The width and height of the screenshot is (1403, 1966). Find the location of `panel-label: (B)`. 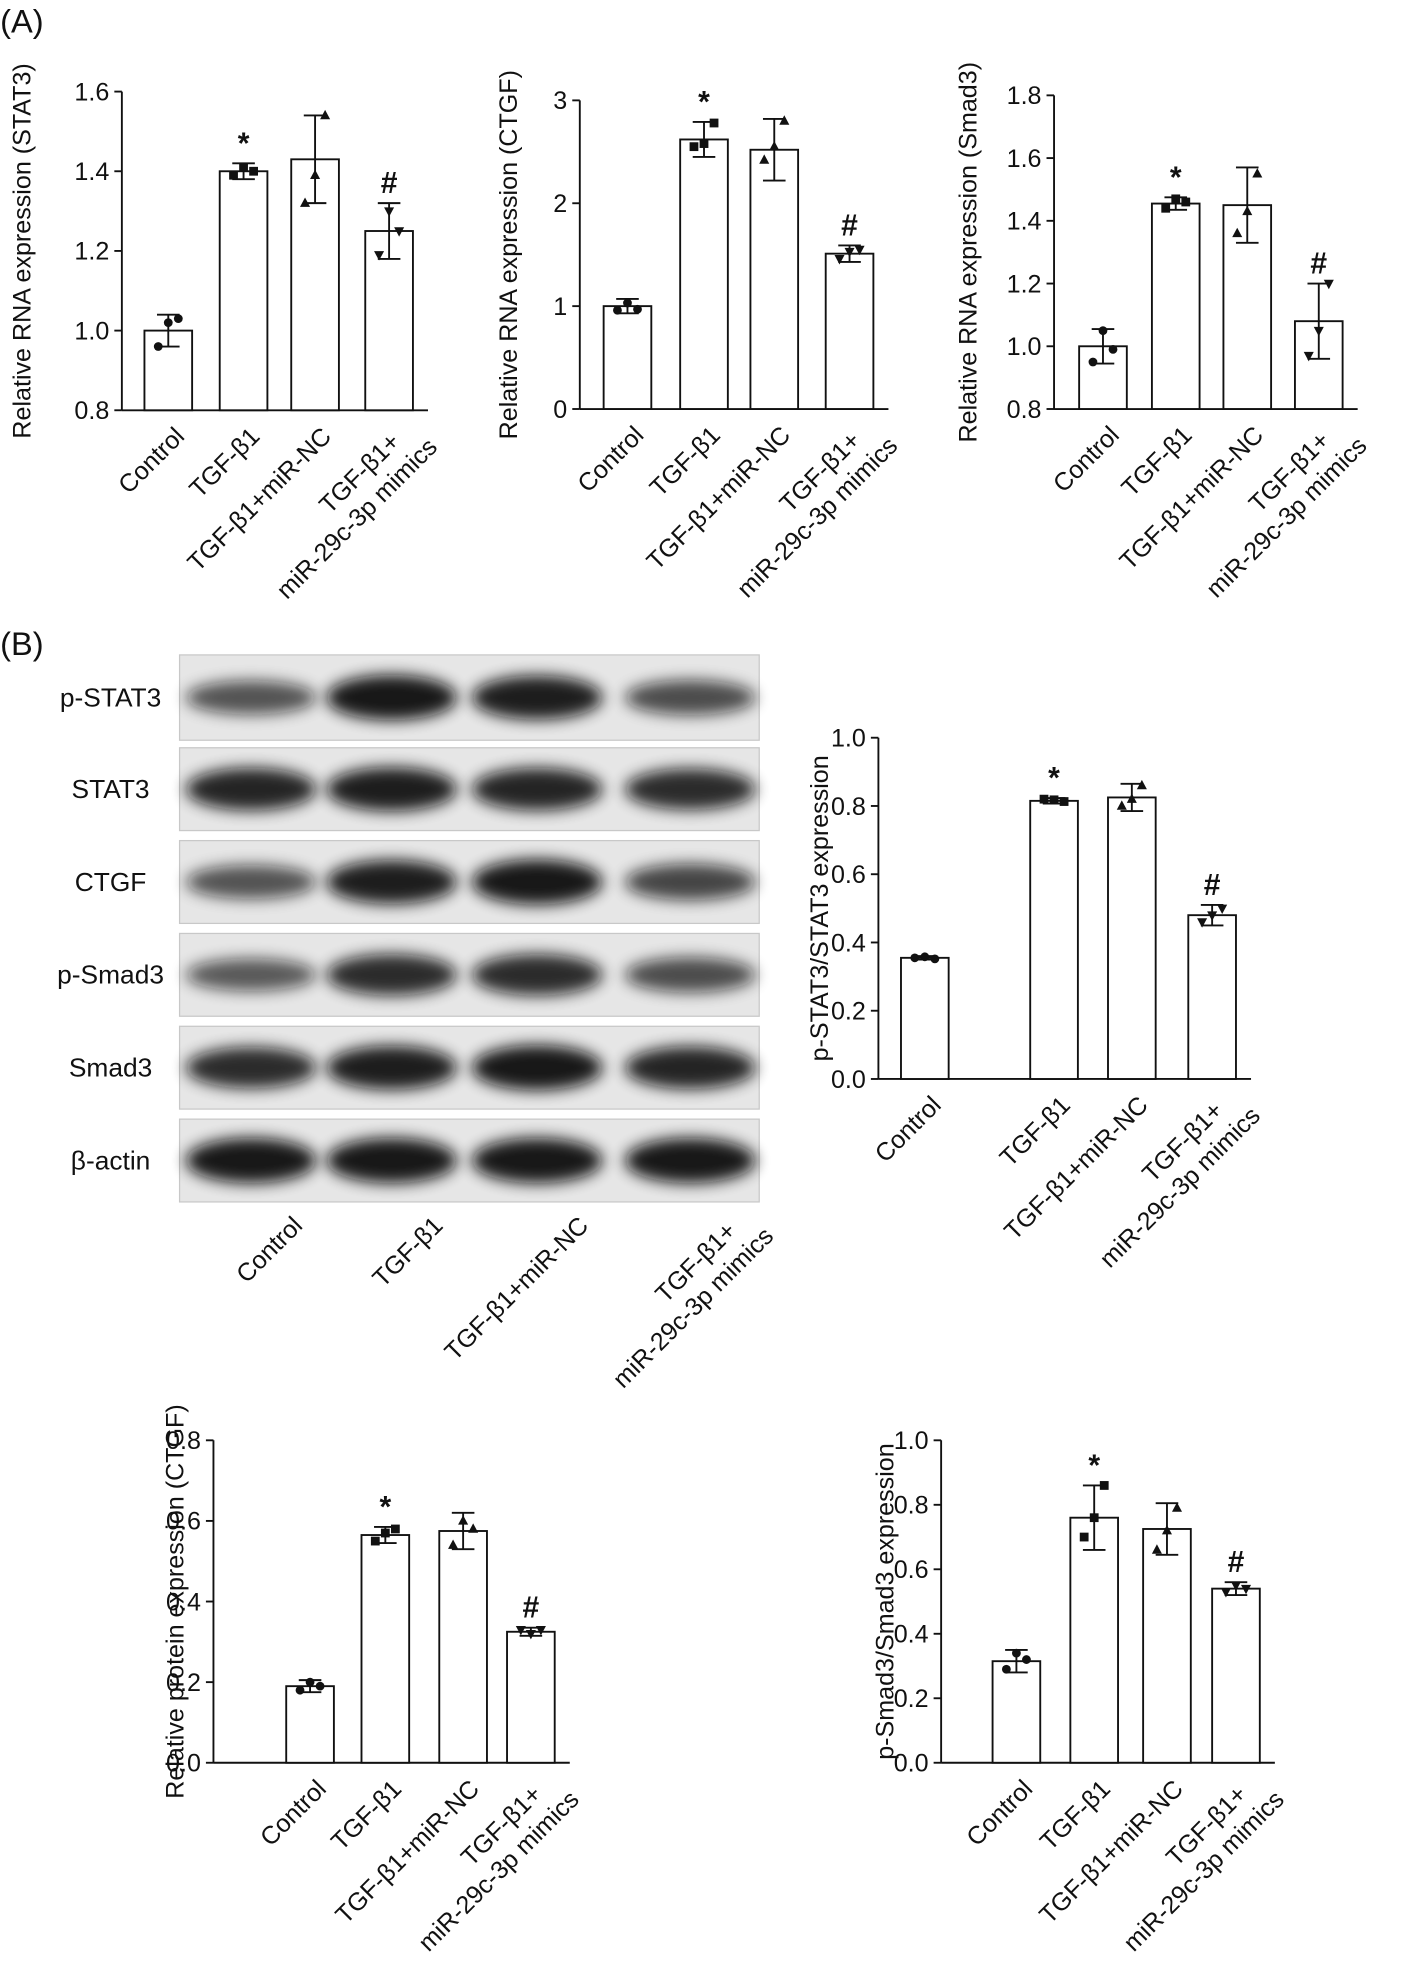

panel-label: (B) is located at coordinates (21, 643).